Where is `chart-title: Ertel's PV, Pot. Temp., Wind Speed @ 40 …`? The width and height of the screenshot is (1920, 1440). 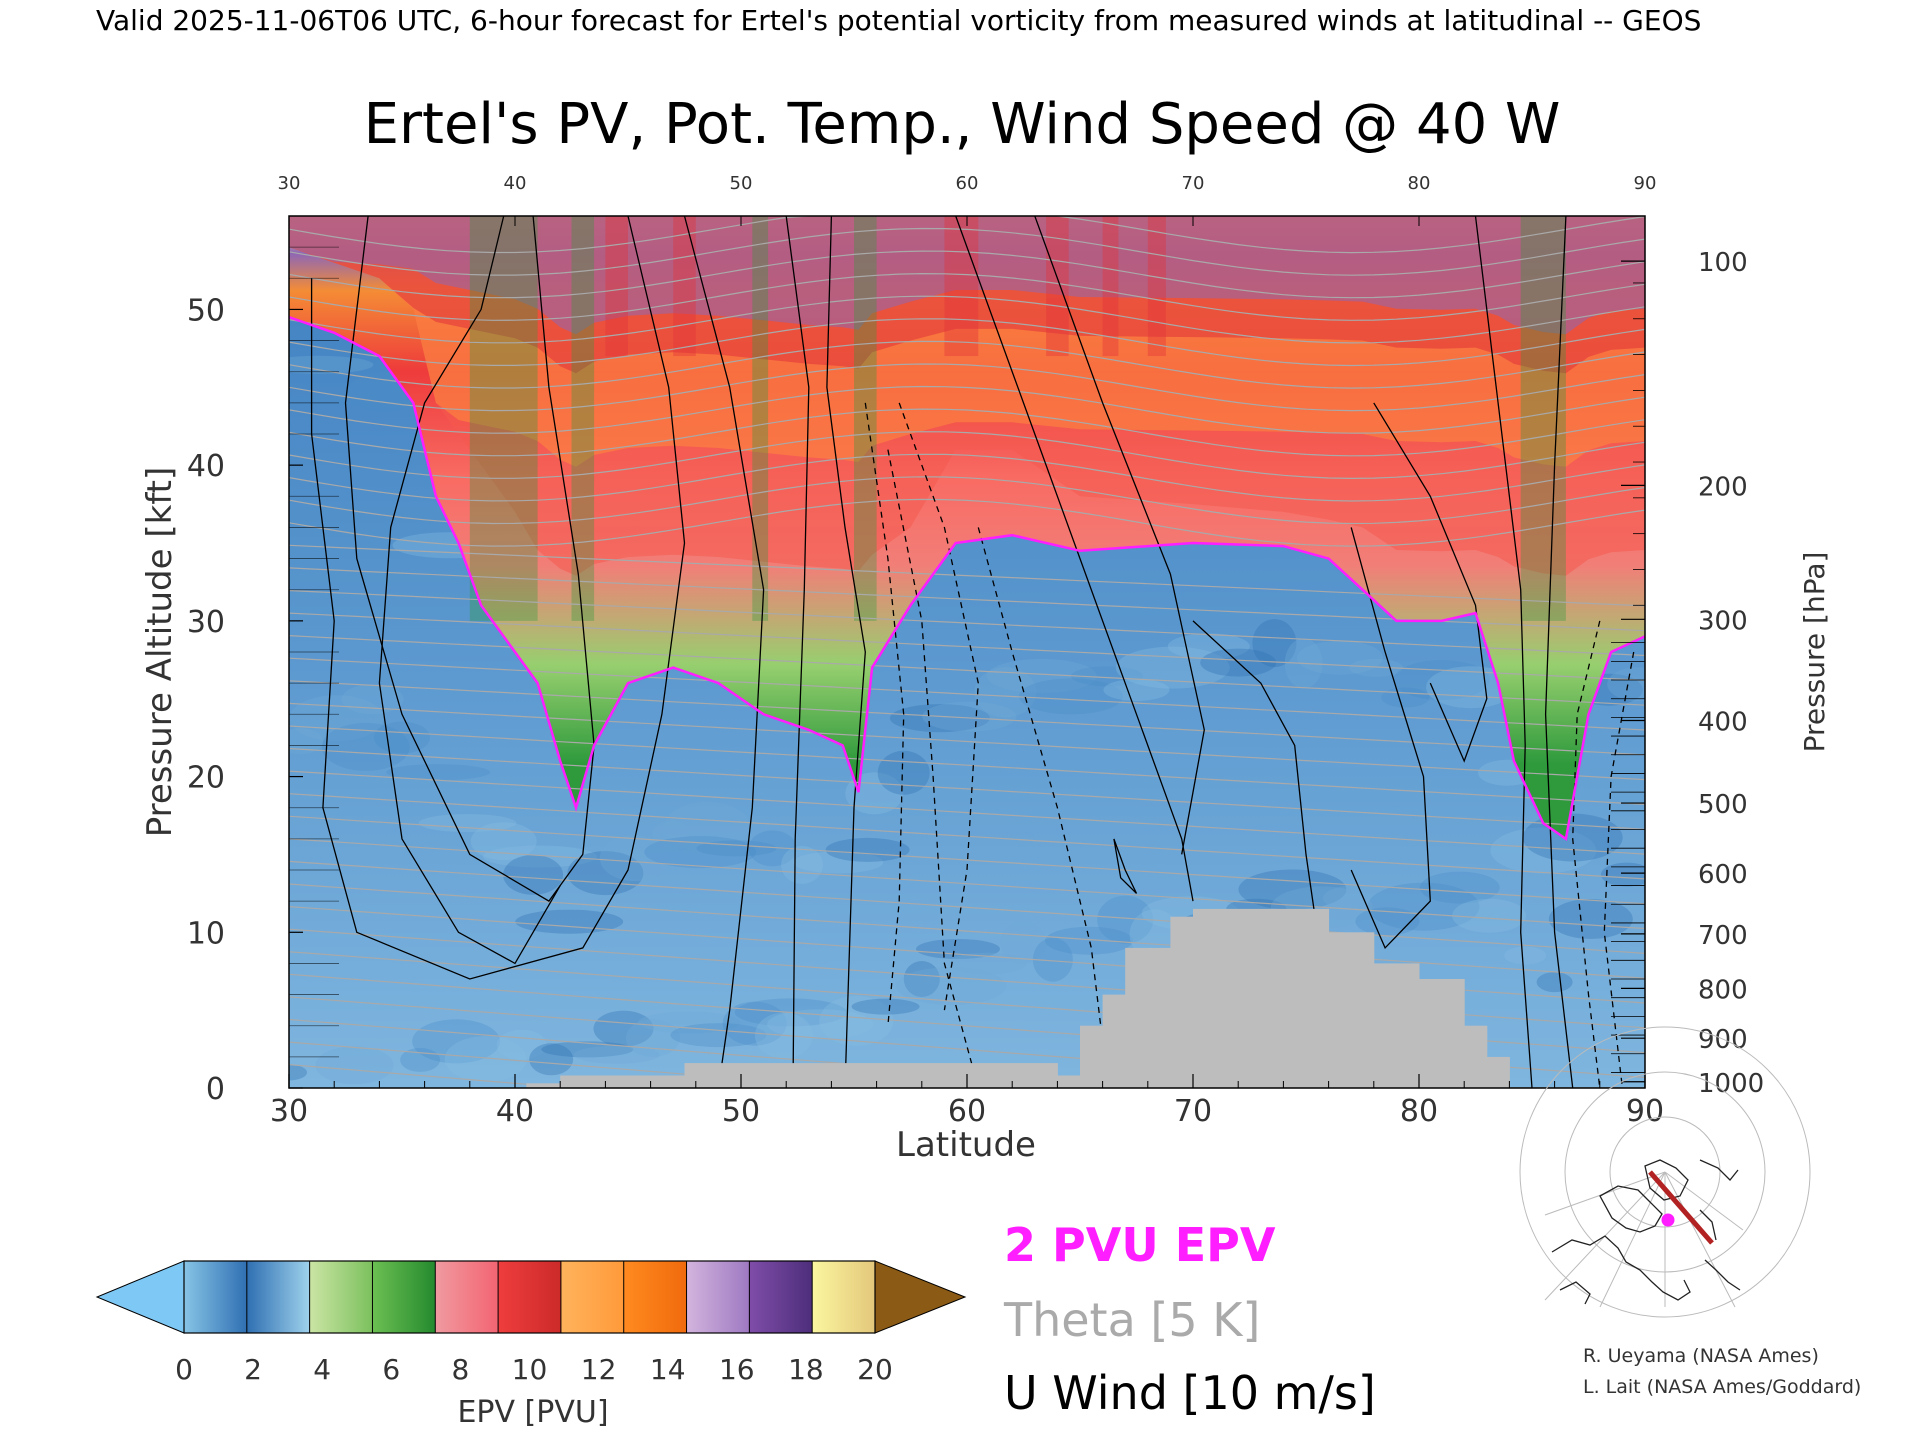
chart-title: Ertel's PV, Pot. Temp., Wind Speed @ 40 … is located at coordinates (962, 124).